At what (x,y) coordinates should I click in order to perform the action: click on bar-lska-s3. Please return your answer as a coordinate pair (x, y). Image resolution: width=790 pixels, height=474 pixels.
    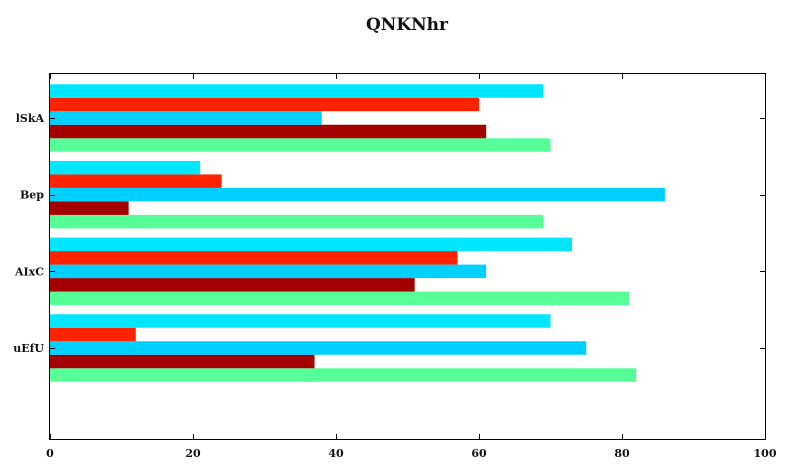
    Looking at the image, I should click on (264, 105).